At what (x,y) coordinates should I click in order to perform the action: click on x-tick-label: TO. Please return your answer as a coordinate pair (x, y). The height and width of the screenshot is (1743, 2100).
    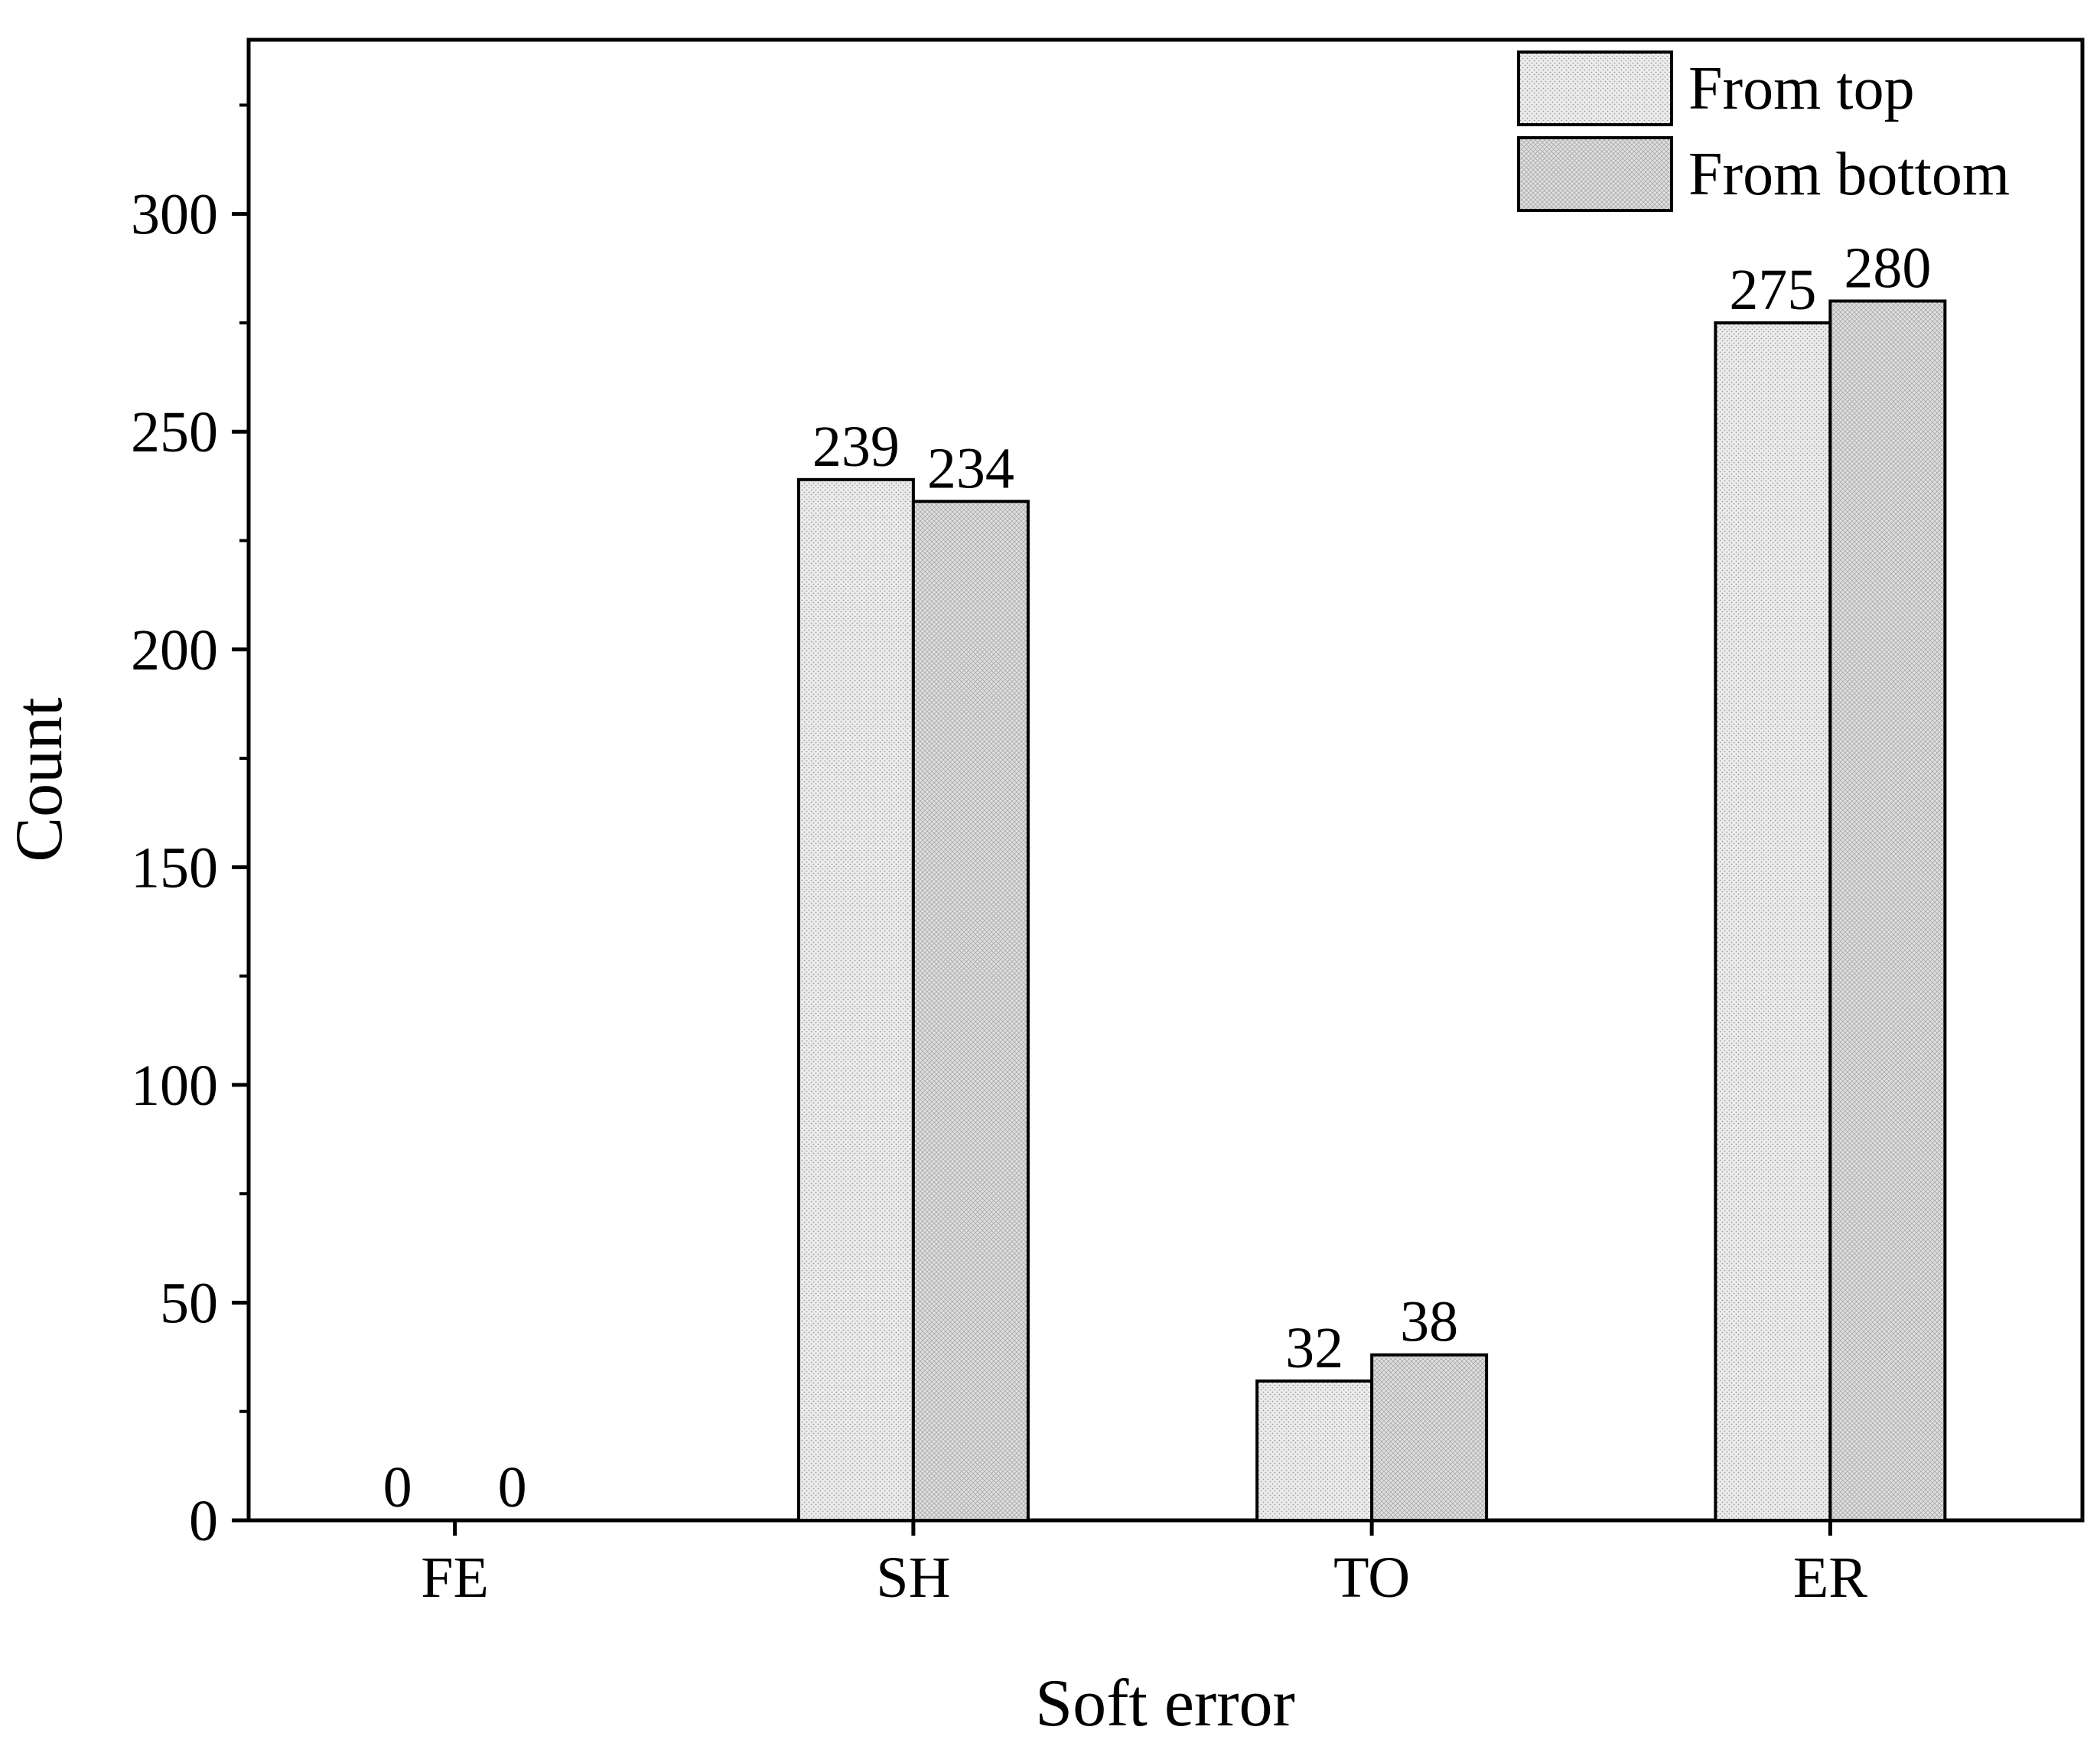
    Looking at the image, I should click on (1371, 1578).